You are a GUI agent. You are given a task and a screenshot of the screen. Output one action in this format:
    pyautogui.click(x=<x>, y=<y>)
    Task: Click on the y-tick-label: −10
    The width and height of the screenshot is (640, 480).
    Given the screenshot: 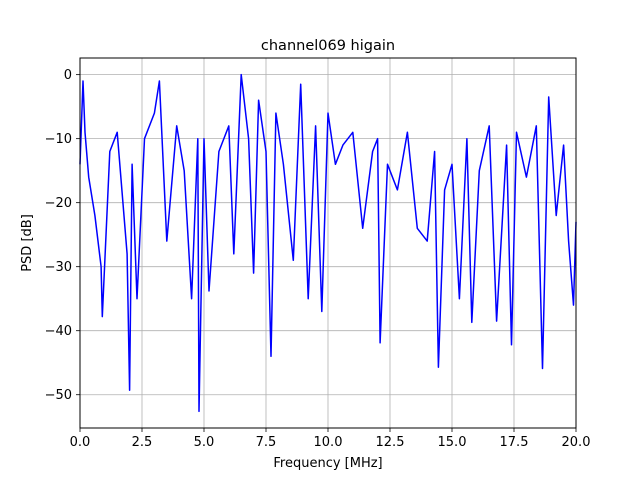 What is the action you would take?
    pyautogui.click(x=58, y=139)
    